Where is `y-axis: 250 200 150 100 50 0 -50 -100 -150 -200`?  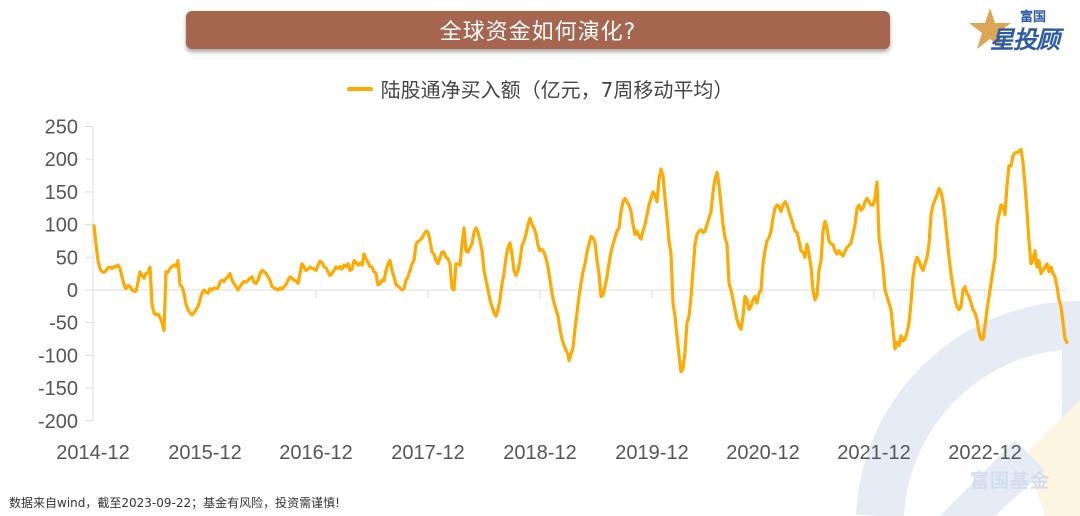
y-axis: 250 200 150 100 50 0 -50 -100 -150 -200 is located at coordinates (66, 275).